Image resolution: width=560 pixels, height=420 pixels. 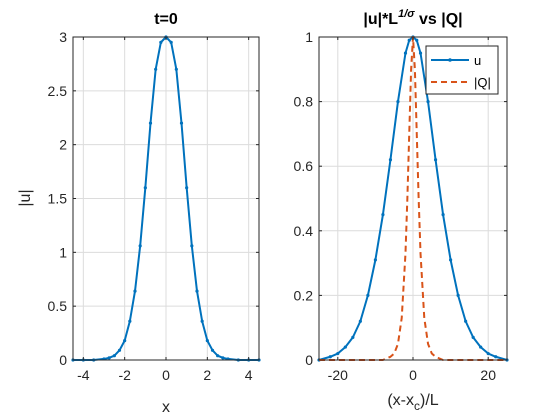 I want to click on legend-marker-u, so click(x=450, y=60).